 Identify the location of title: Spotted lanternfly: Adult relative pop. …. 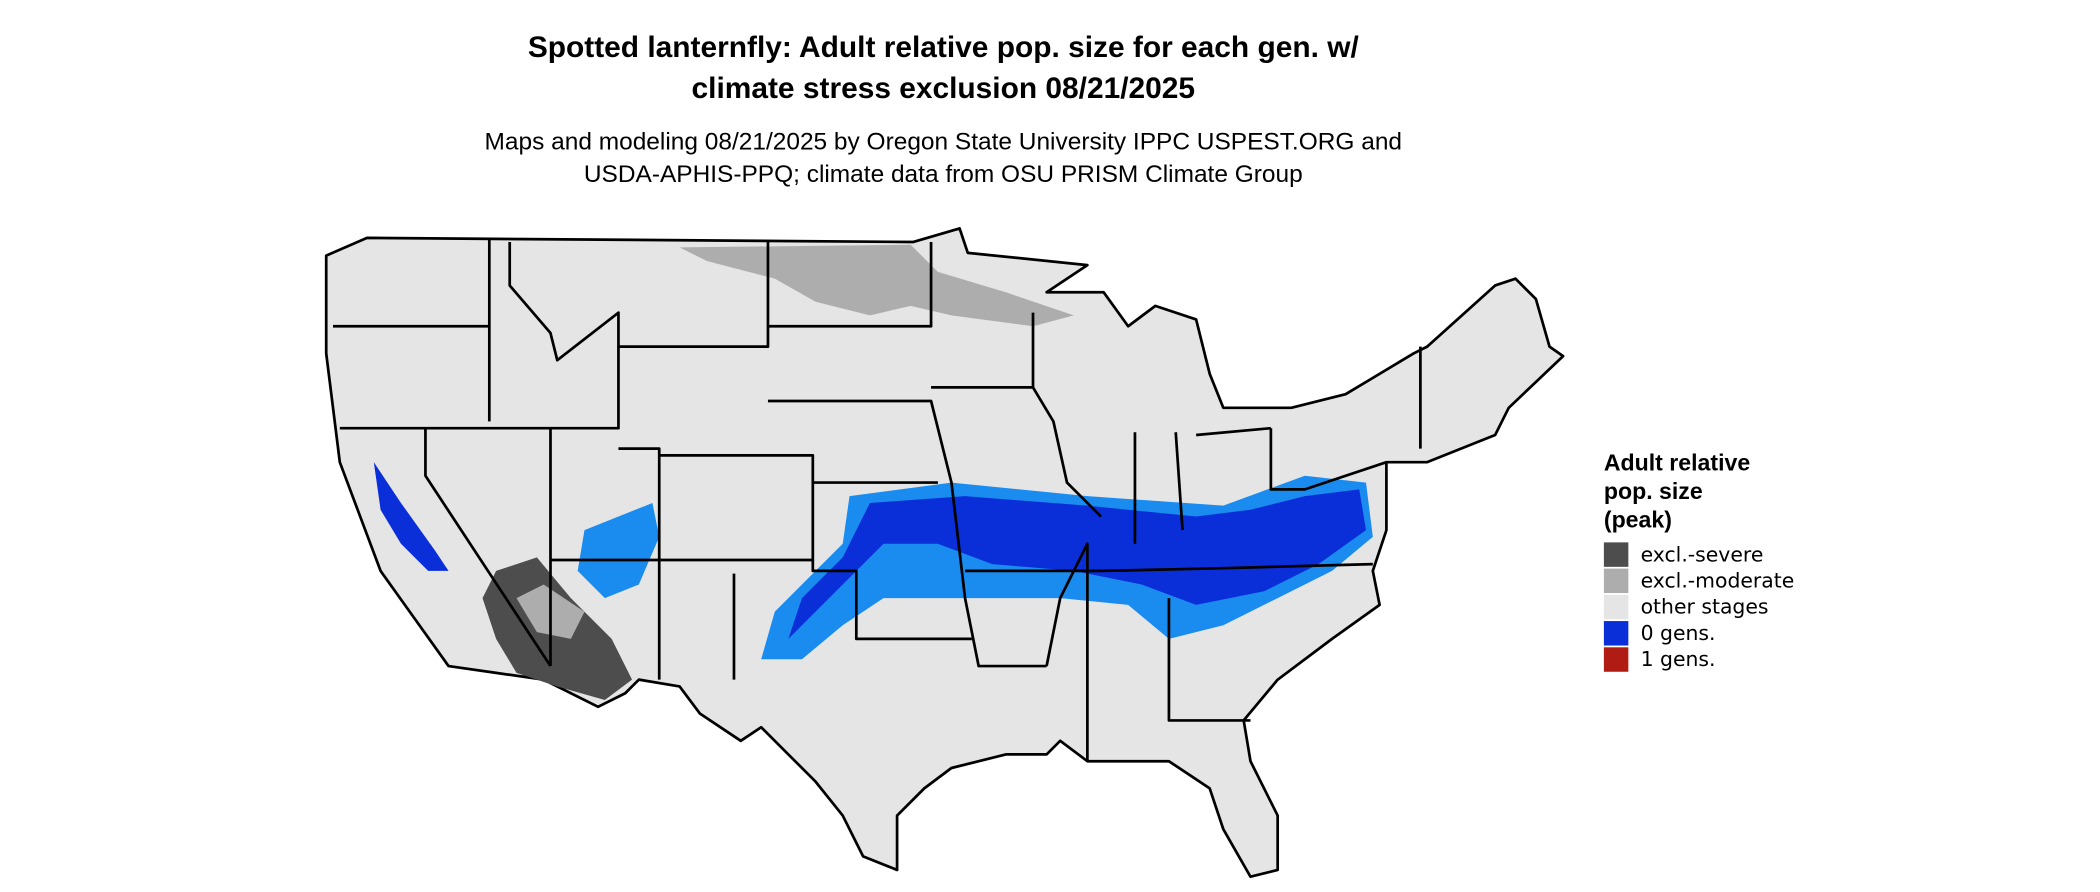
(944, 47).